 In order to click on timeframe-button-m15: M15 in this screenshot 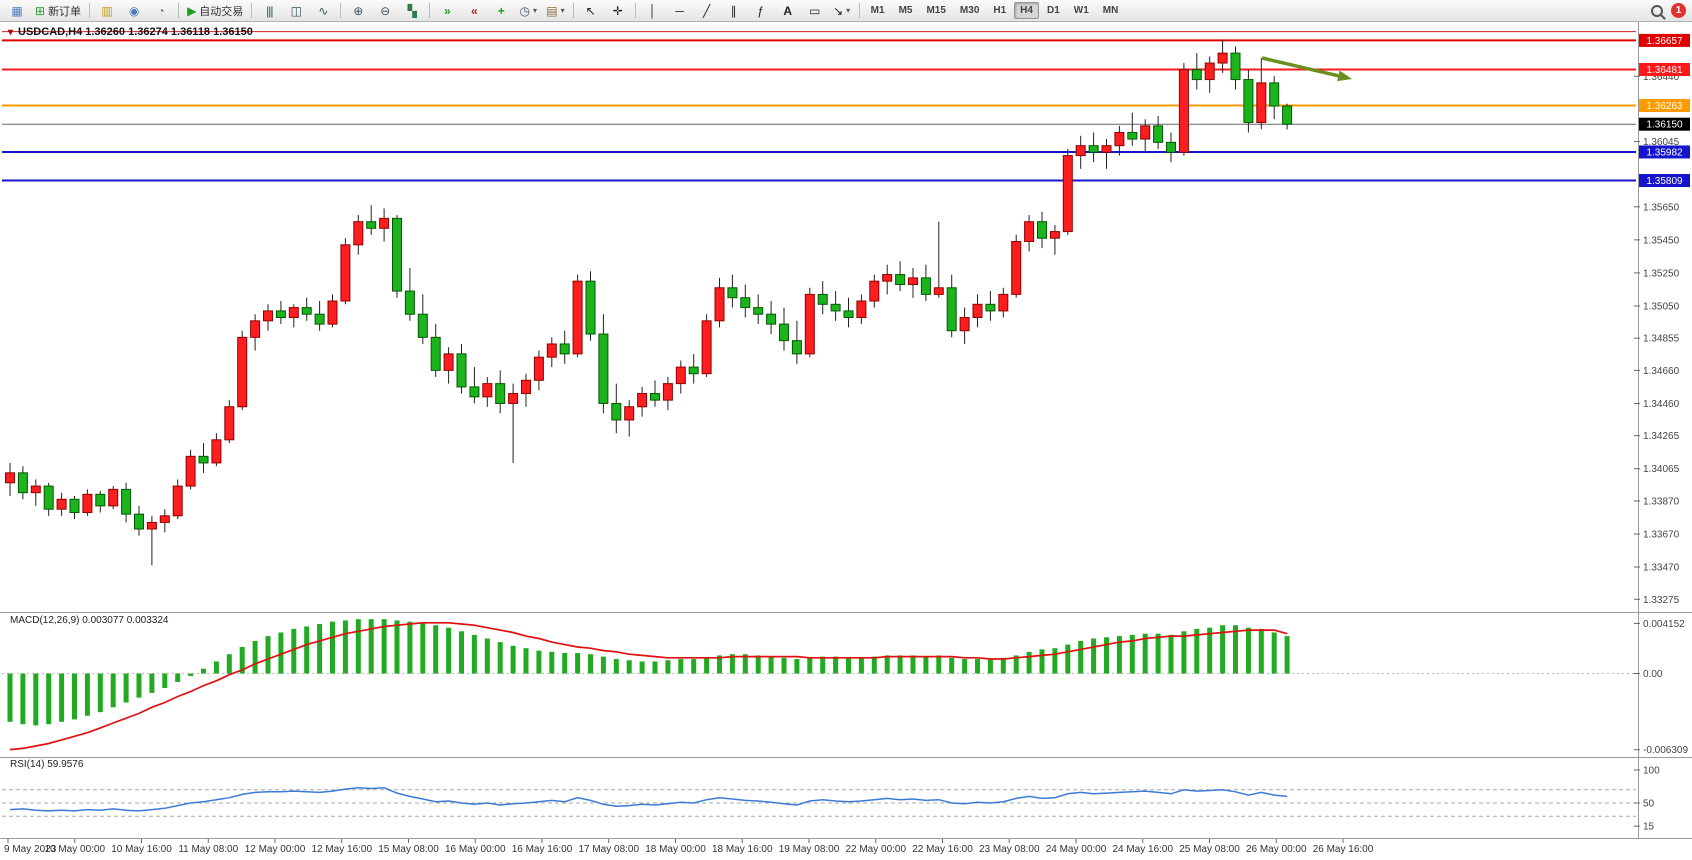, I will do `click(936, 10)`.